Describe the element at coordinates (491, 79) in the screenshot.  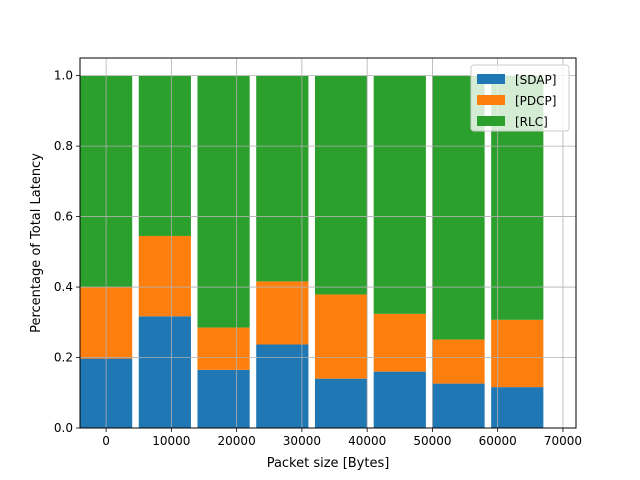
I see `legend-swatch-sdap` at that location.